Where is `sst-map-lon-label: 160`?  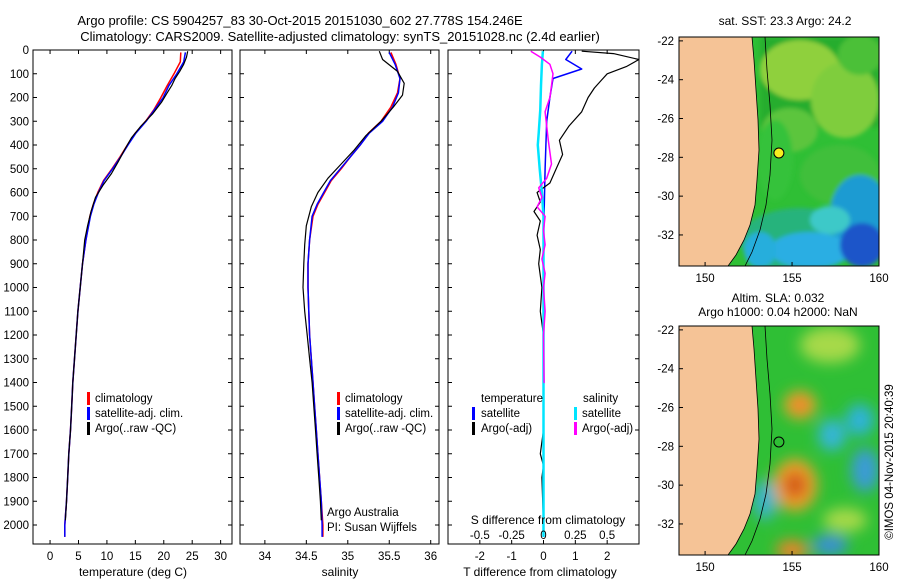 sst-map-lon-label: 160 is located at coordinates (878, 279).